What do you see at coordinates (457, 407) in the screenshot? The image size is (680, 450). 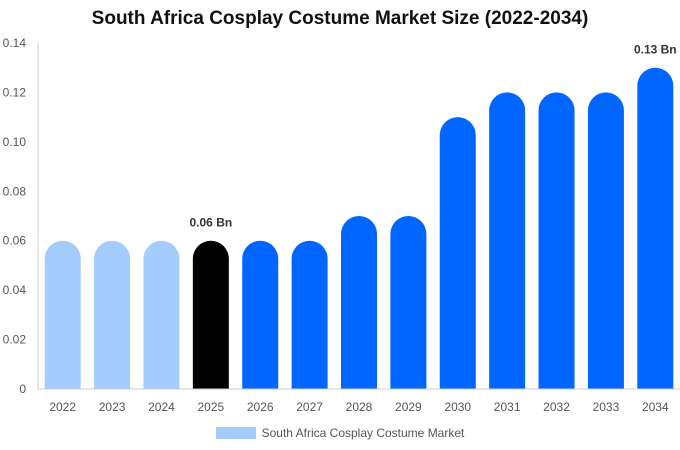 I see `x-tick-label: 2030` at bounding box center [457, 407].